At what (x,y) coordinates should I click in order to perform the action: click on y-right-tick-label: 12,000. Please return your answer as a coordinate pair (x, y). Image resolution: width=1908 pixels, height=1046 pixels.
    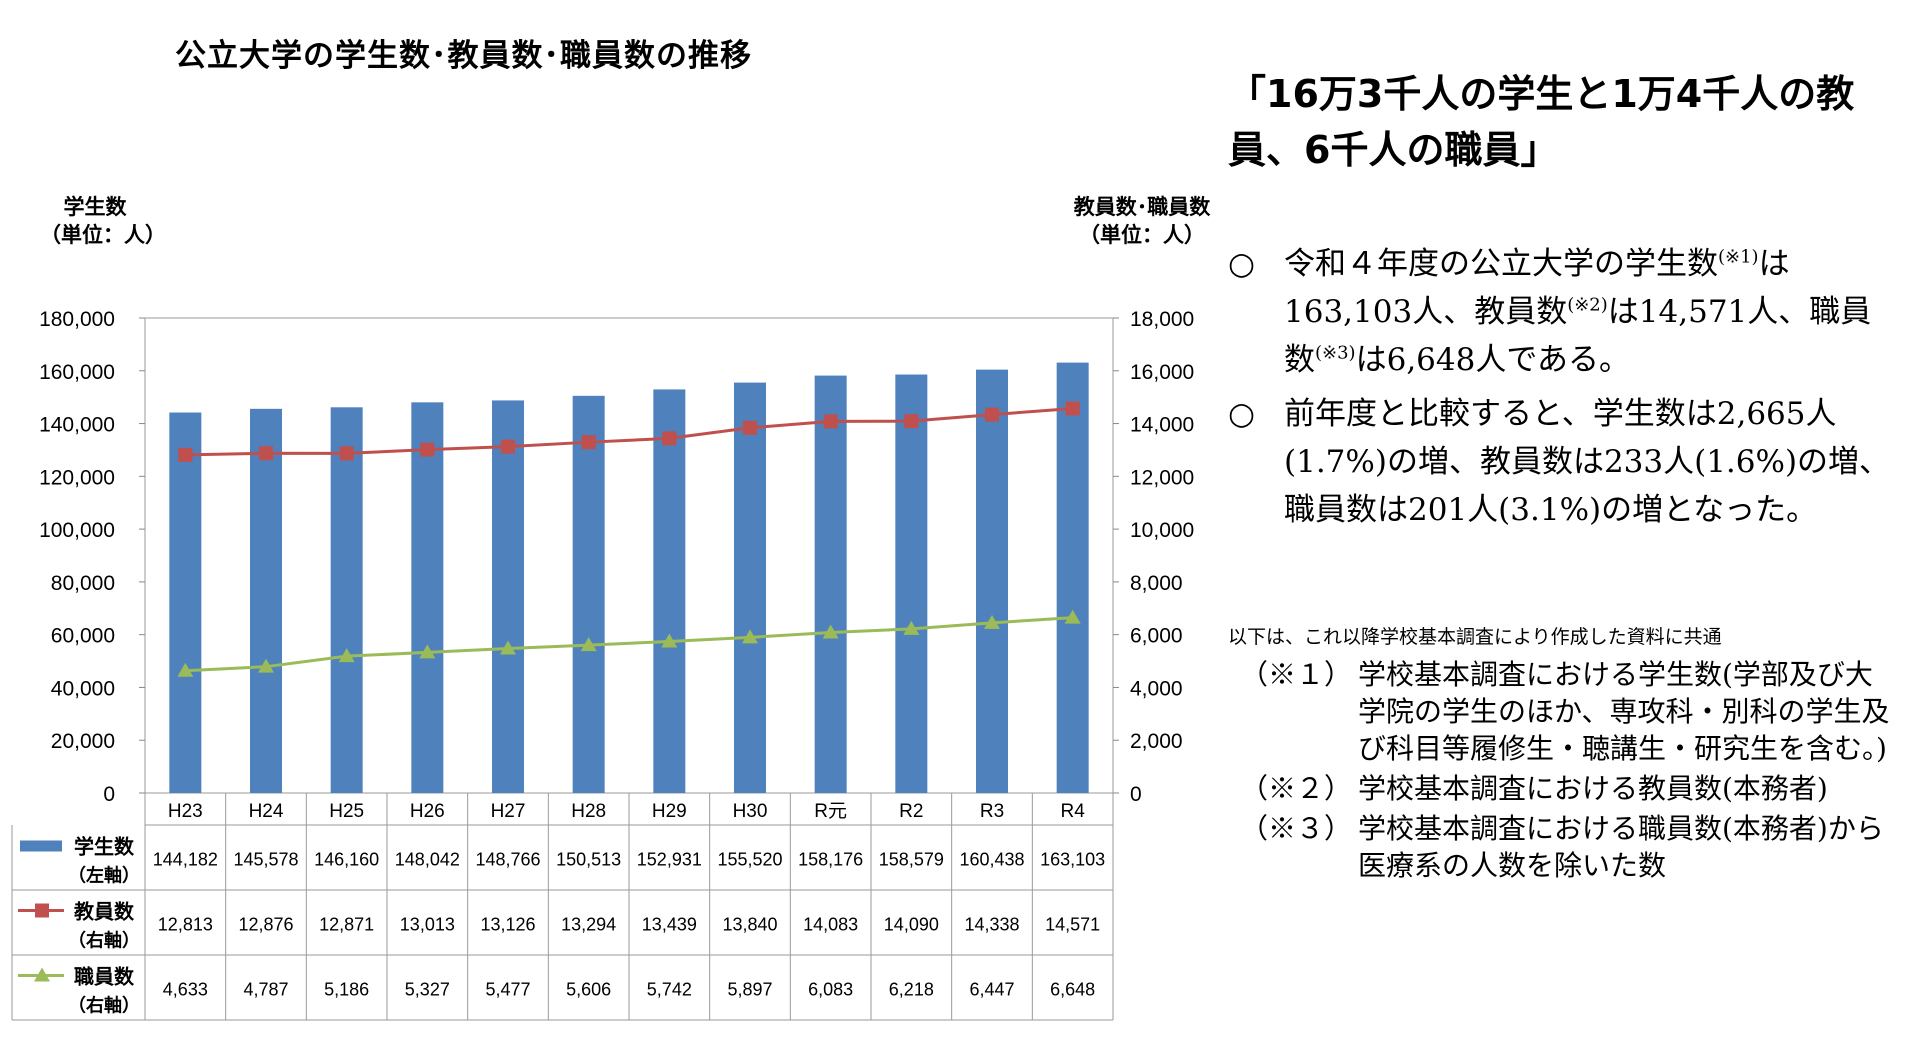
    Looking at the image, I should click on (1162, 477).